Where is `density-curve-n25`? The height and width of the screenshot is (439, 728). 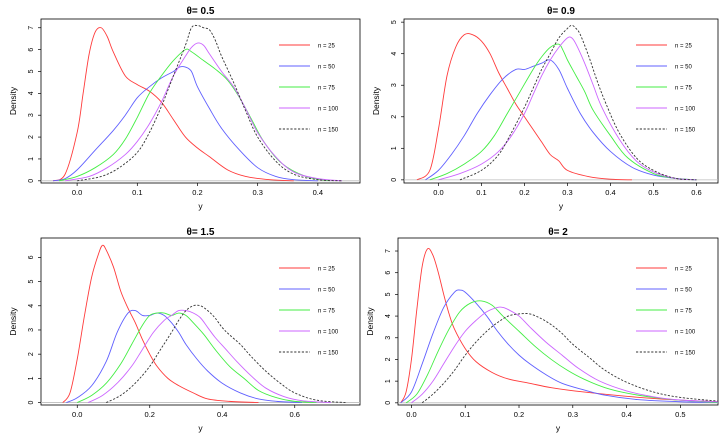 density-curve-n25 is located at coordinates (173, 104).